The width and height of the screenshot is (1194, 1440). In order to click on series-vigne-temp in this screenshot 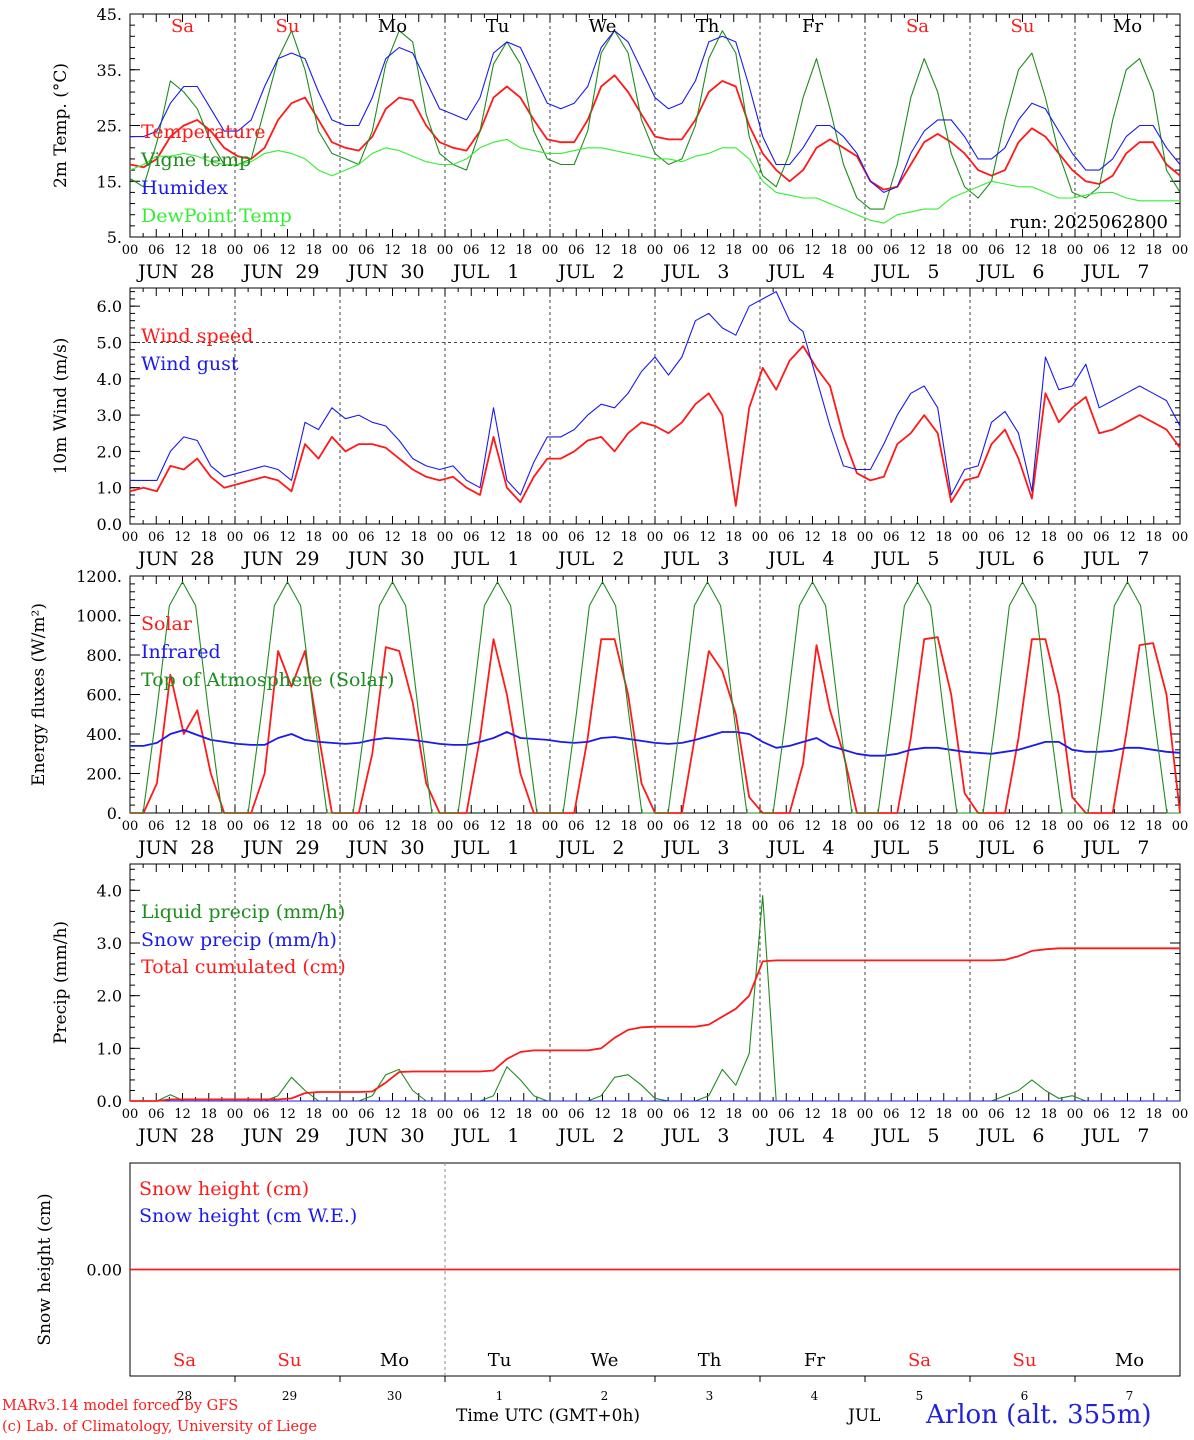, I will do `click(655, 120)`.